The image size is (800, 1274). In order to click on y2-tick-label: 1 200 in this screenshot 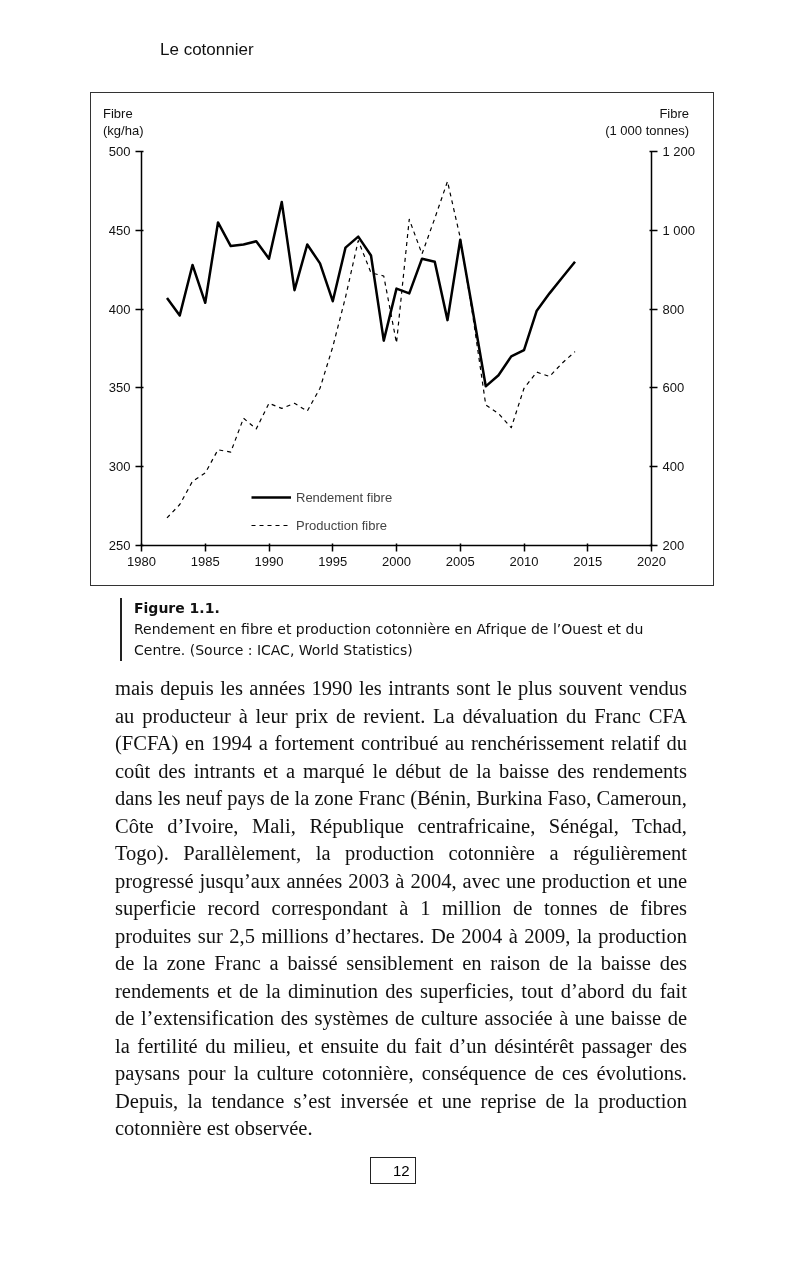, I will do `click(679, 152)`.